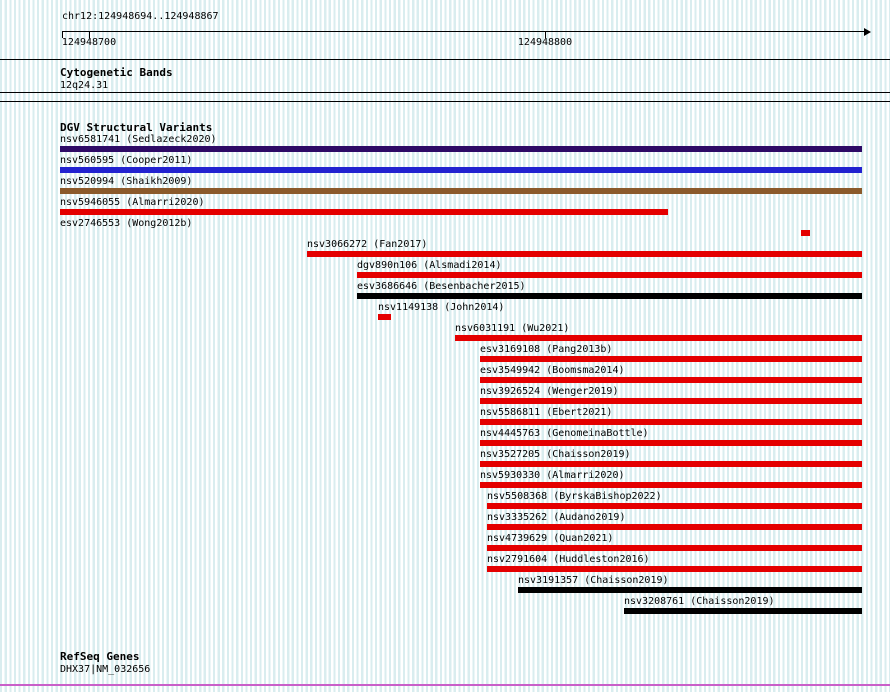  I want to click on variant-row: nsv6031191 (Wu2021), so click(445, 333).